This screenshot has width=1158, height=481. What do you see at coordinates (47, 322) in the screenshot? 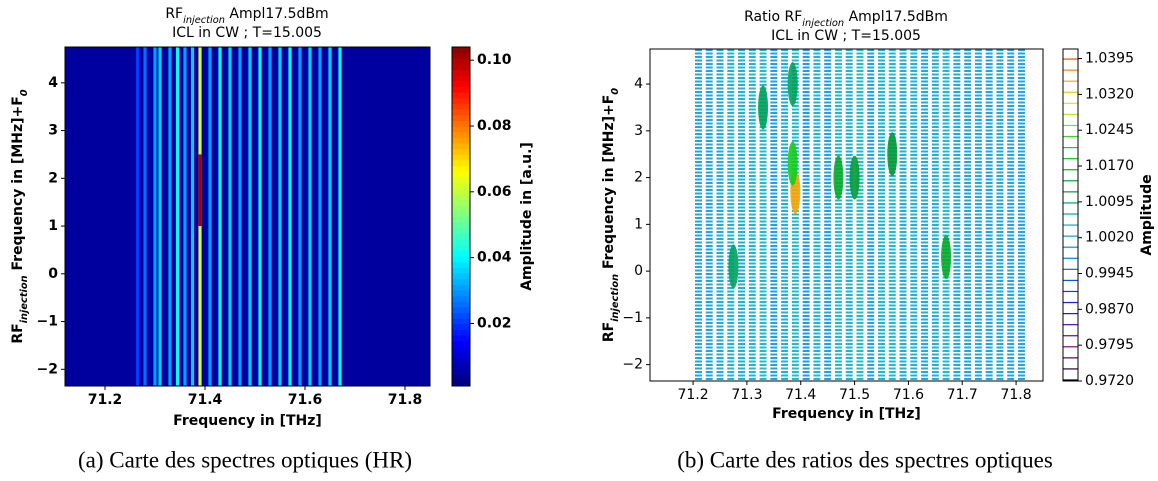
I see `y-tick-label: −1` at bounding box center [47, 322].